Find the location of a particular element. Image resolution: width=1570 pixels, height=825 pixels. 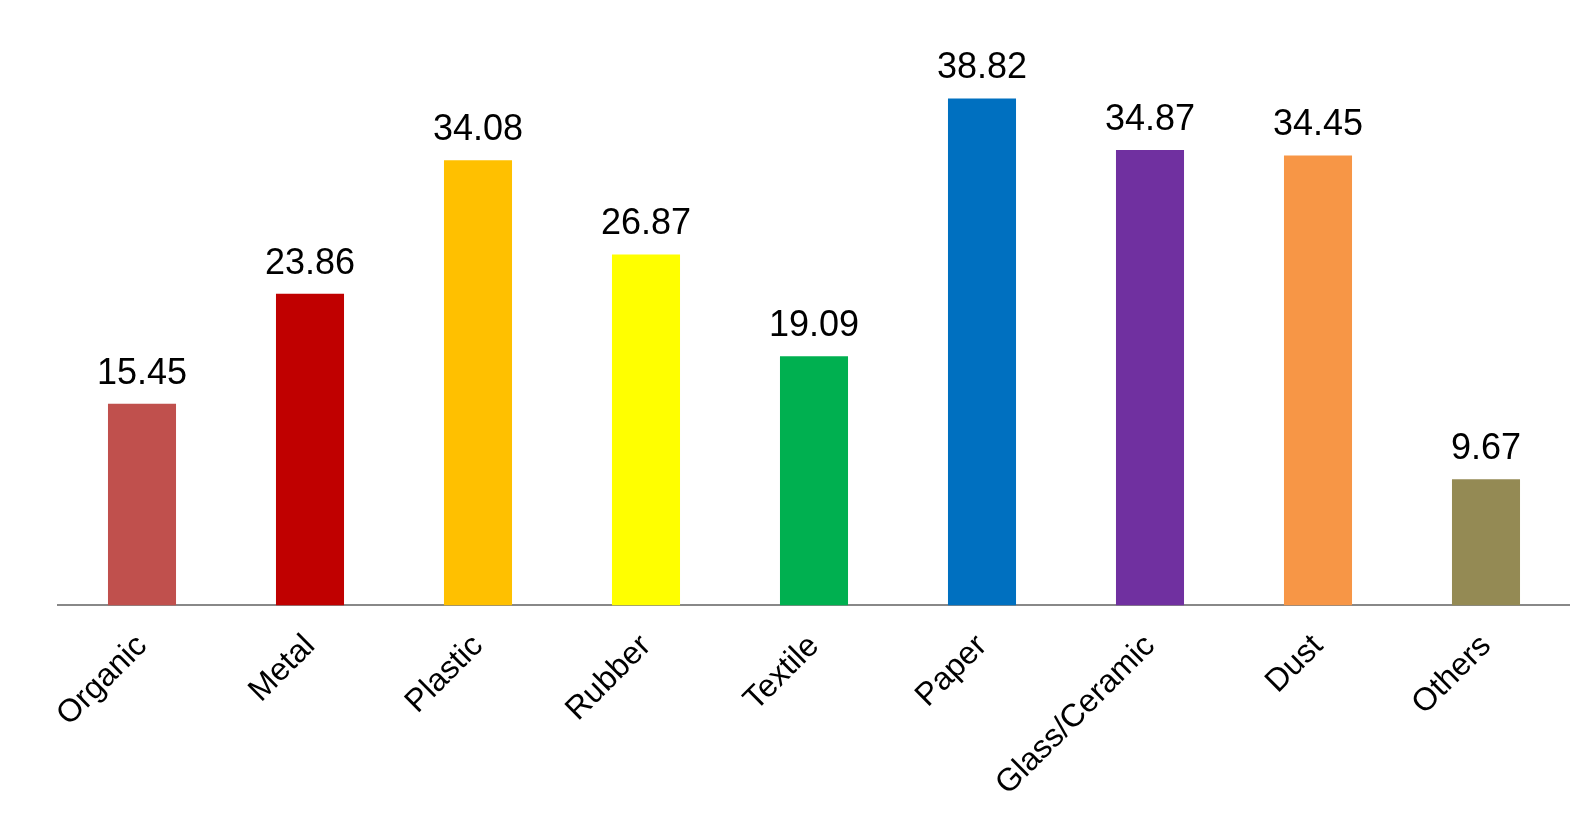

data-label: 15.45 is located at coordinates (142, 371).